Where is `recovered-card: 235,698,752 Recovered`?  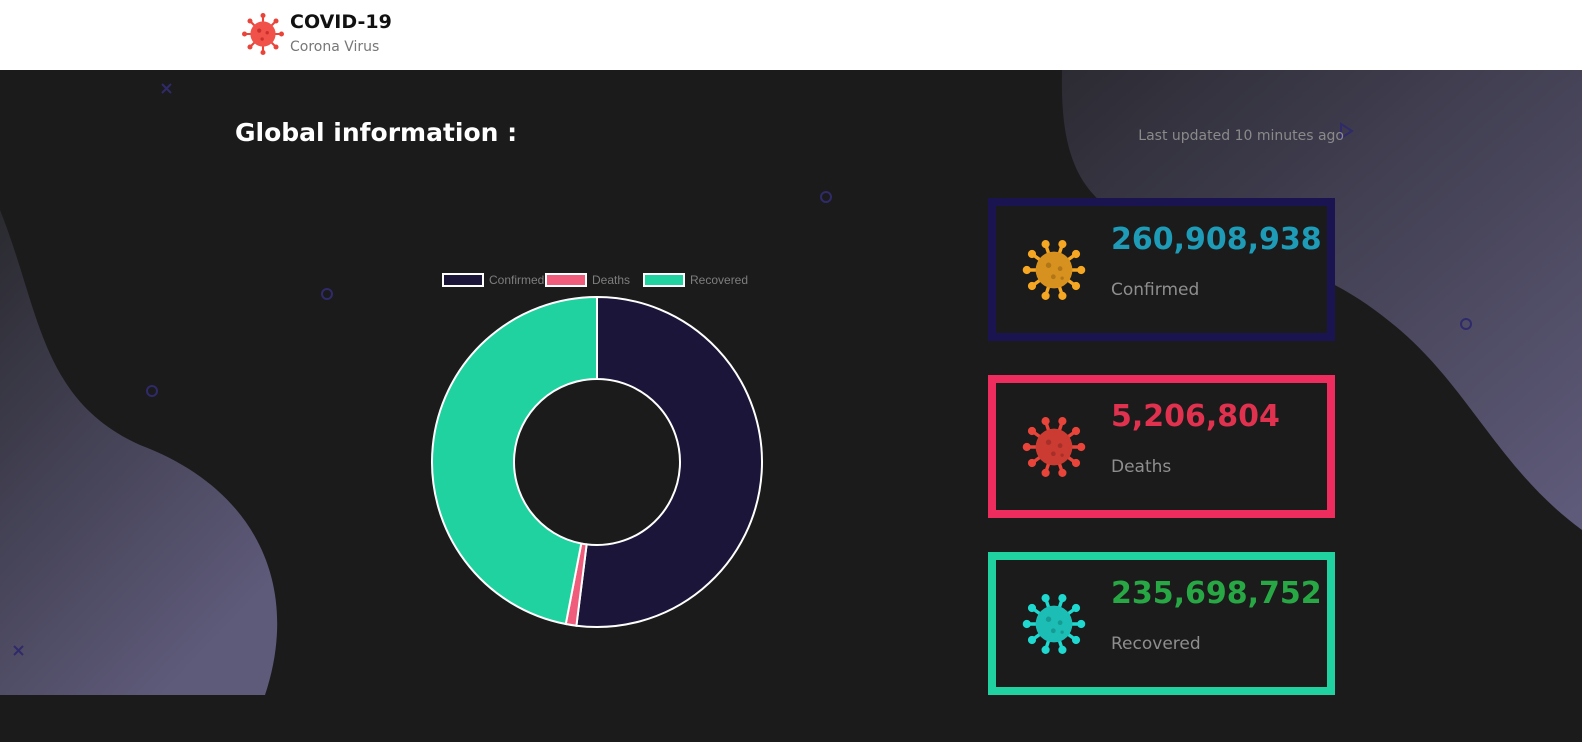
recovered-card: 235,698,752 Recovered is located at coordinates (1161, 623).